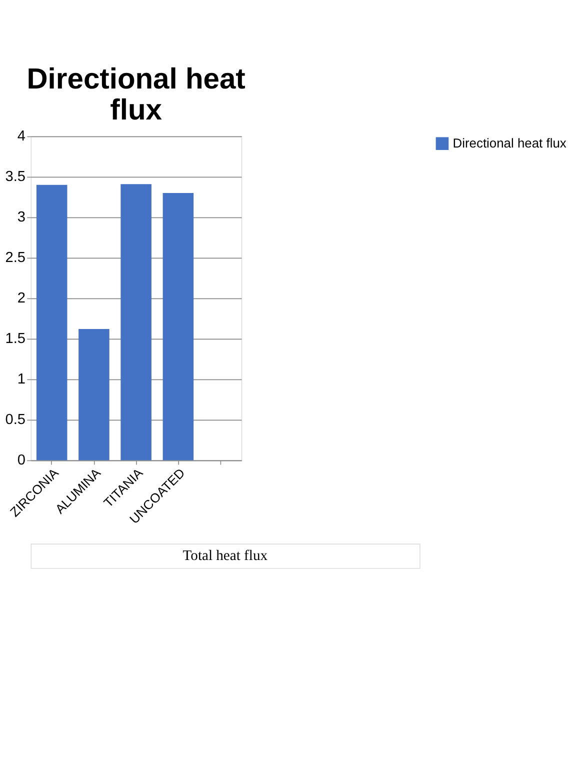 Image resolution: width=571 pixels, height=757 pixels. What do you see at coordinates (21, 218) in the screenshot?
I see `y-tick-label: 3` at bounding box center [21, 218].